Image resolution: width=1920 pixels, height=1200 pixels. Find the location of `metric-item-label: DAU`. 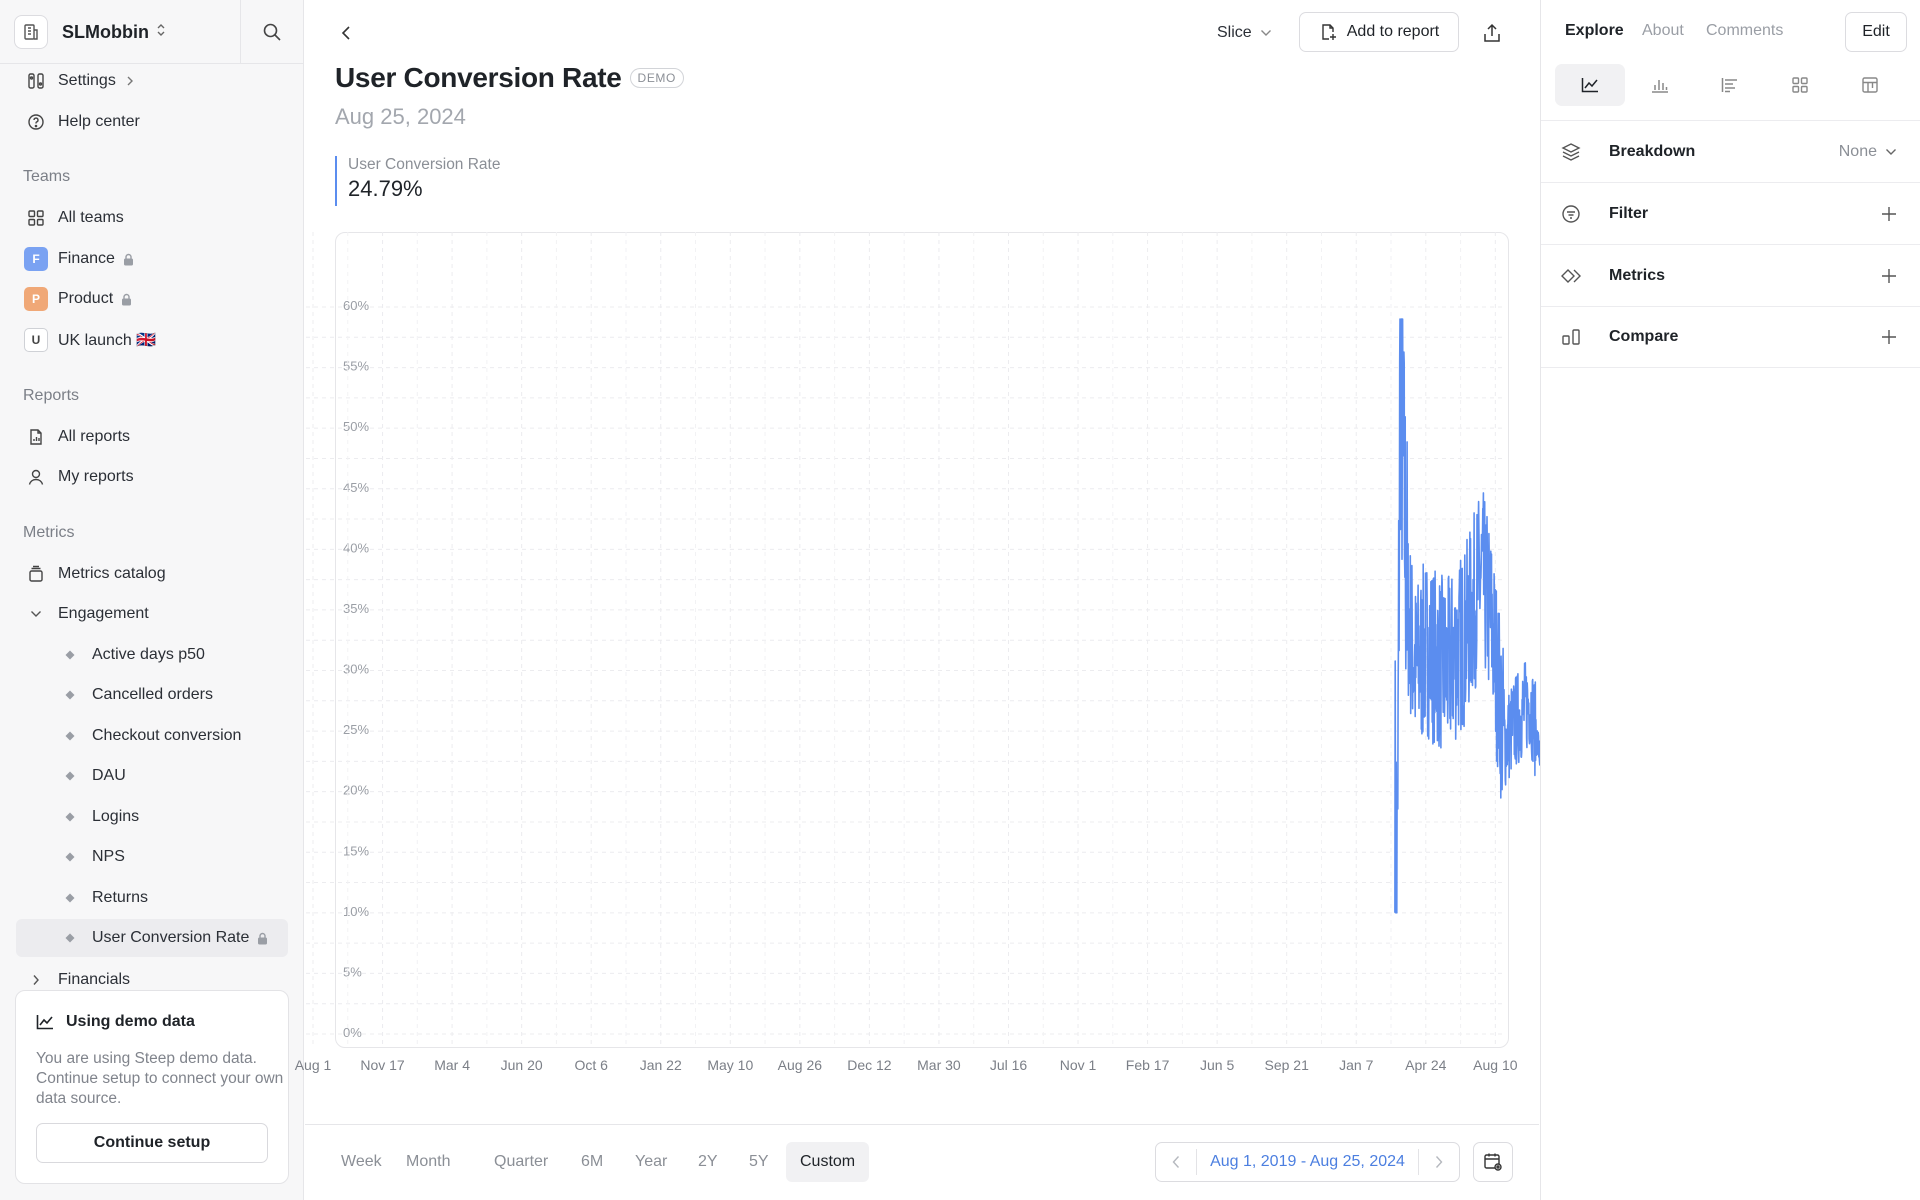

metric-item-label: DAU is located at coordinates (109, 775).